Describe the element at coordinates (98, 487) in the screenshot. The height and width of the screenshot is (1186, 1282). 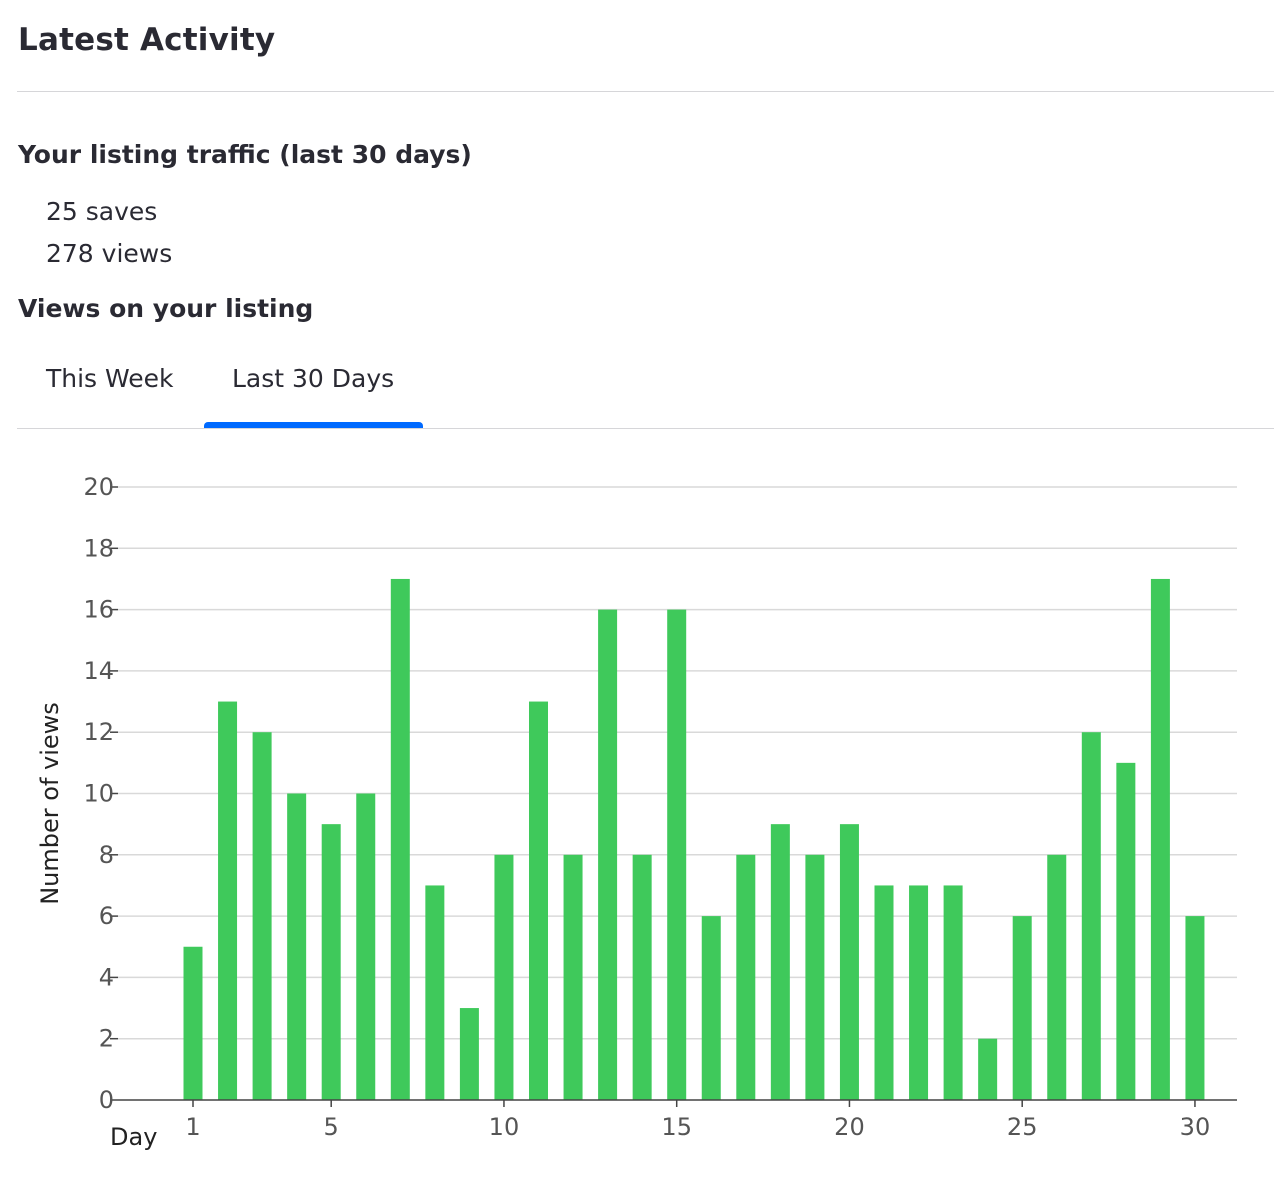
I see `y-tick-label: 20` at that location.